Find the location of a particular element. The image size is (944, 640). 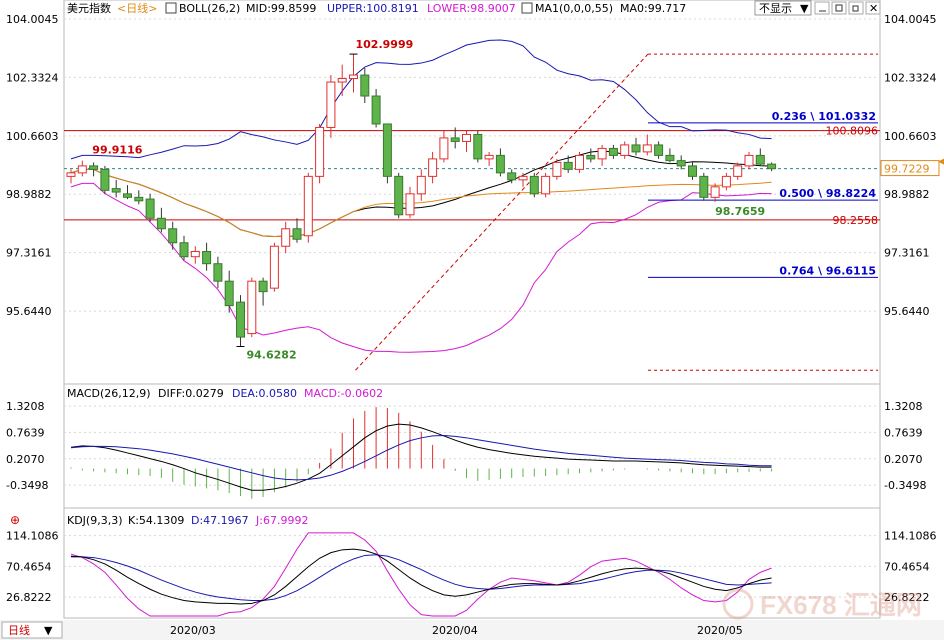

boll-upper-line is located at coordinates (421, 99).